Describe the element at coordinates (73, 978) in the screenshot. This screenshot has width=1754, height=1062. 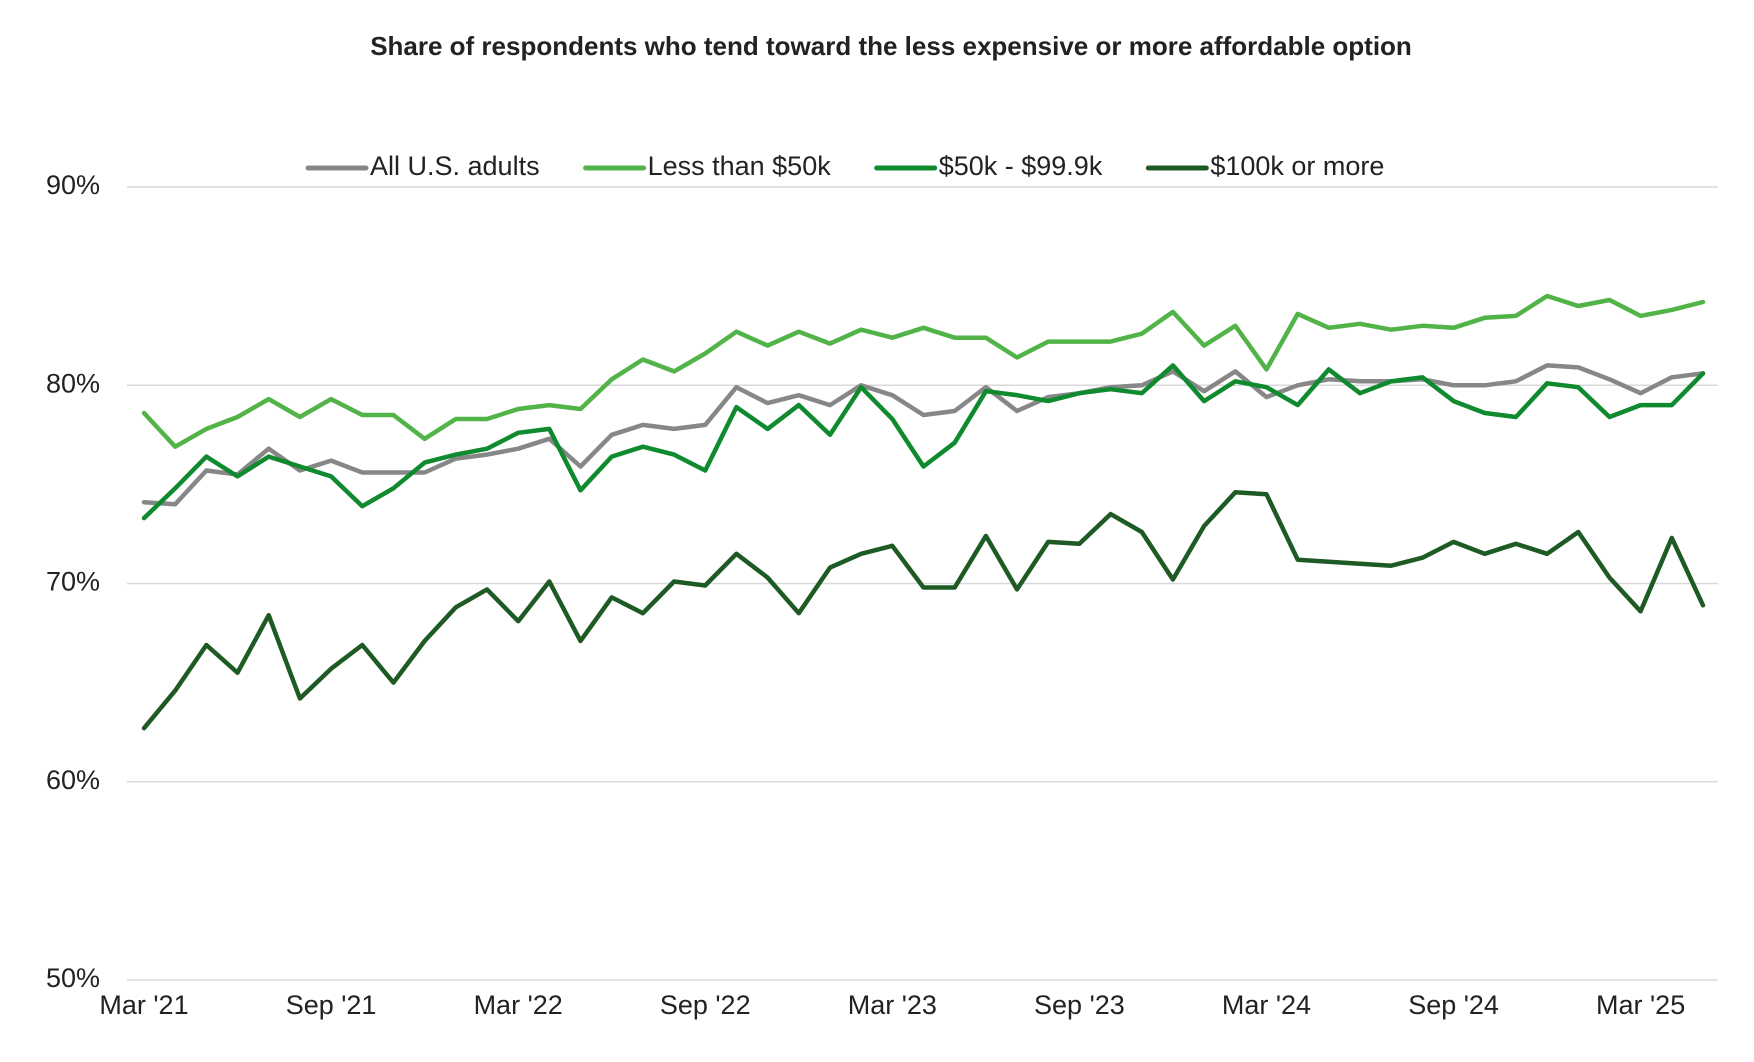
I see `y-tick-label: 50%` at that location.